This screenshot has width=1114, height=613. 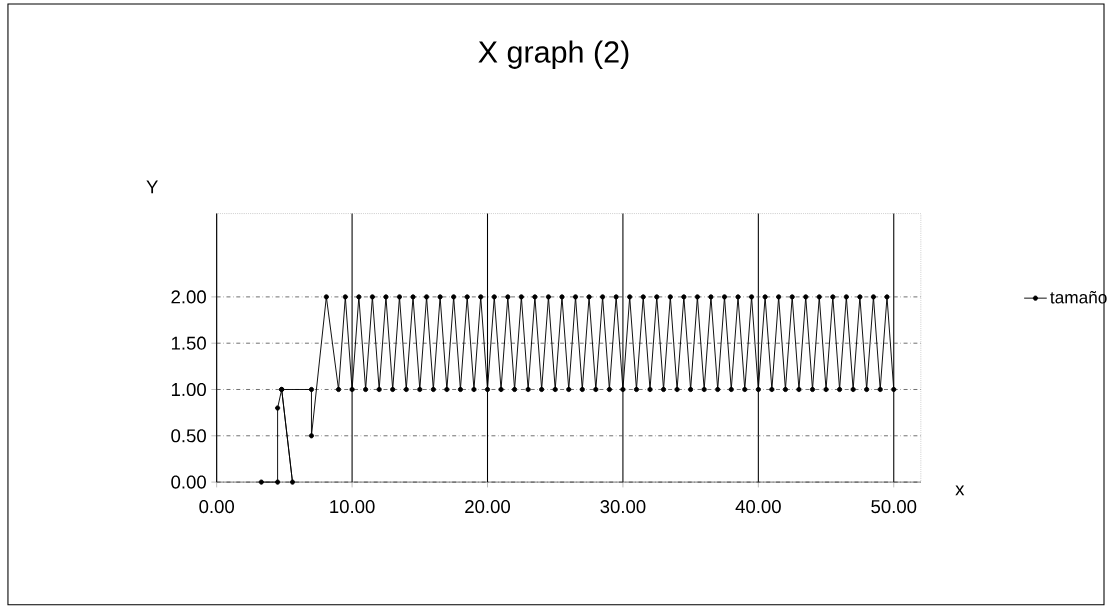 What do you see at coordinates (188, 390) in the screenshot?
I see `y-tick-label: 1.00` at bounding box center [188, 390].